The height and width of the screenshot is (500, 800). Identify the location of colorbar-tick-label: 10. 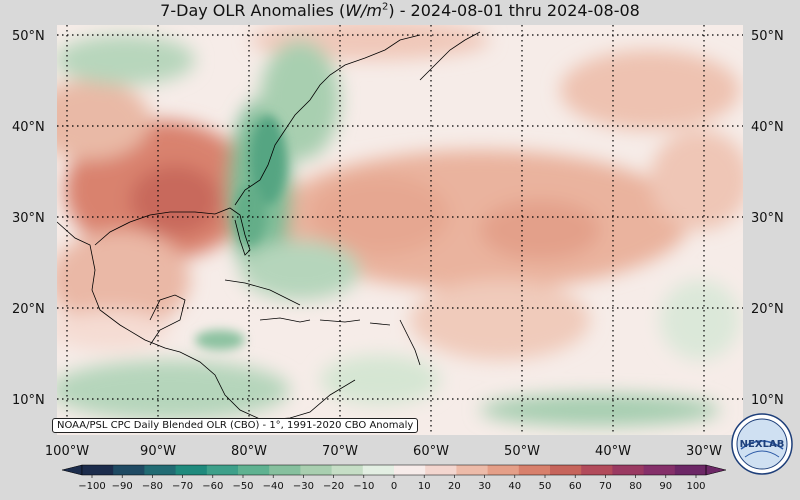
(424, 486).